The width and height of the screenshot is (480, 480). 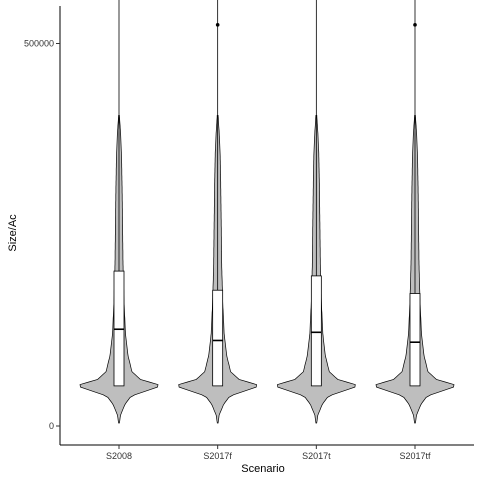 I want to click on y-ticks: 050000010000001500000, so click(x=42, y=235).